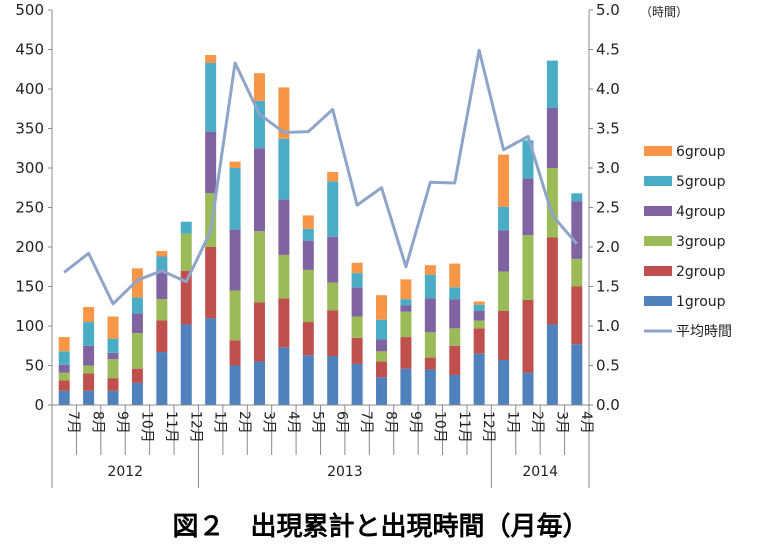  I want to click on left-tick-label: 250, so click(29, 208).